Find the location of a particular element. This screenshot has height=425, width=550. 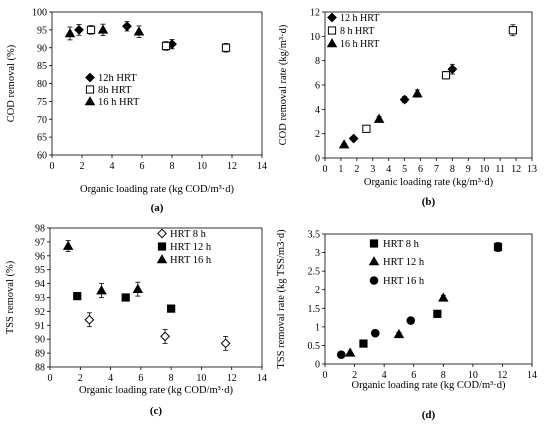

y-tick-label: 75 is located at coordinates (42, 102).